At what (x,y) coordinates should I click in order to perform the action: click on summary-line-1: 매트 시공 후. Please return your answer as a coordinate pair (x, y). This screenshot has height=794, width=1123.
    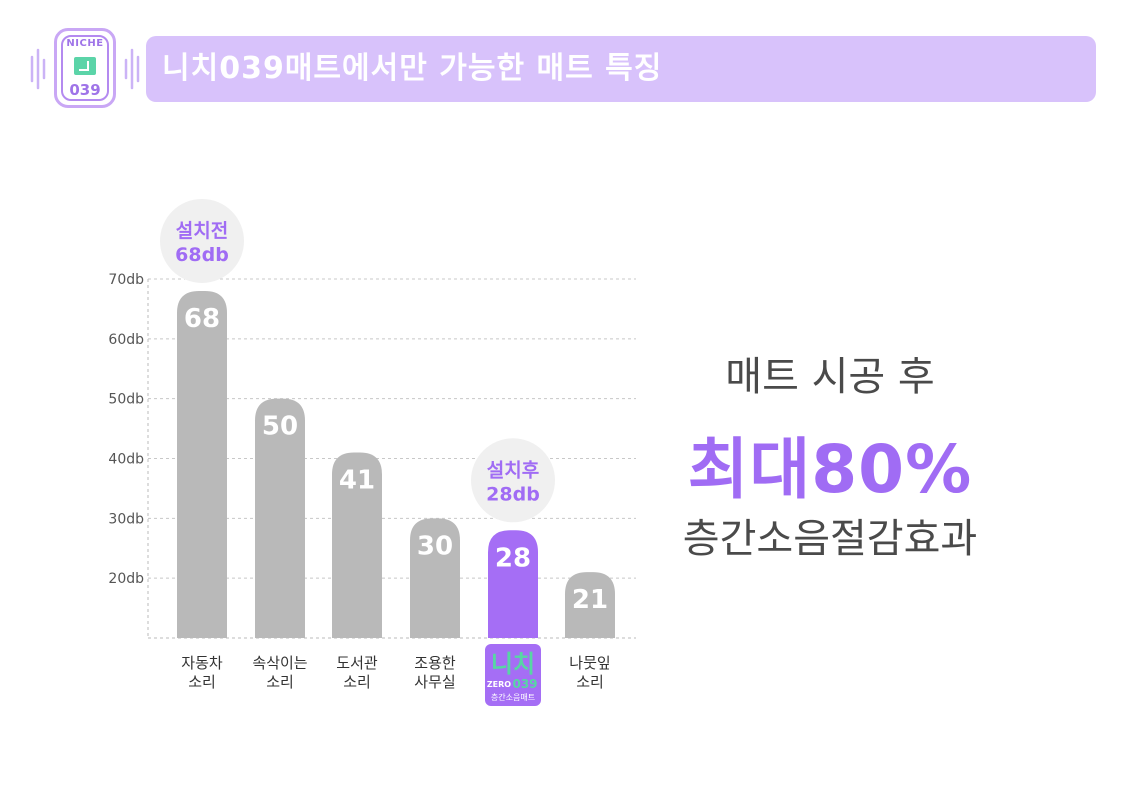
    Looking at the image, I should click on (830, 377).